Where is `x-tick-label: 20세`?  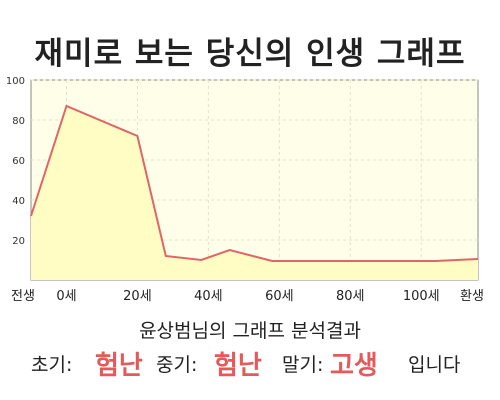
x-tick-label: 20세 is located at coordinates (137, 296).